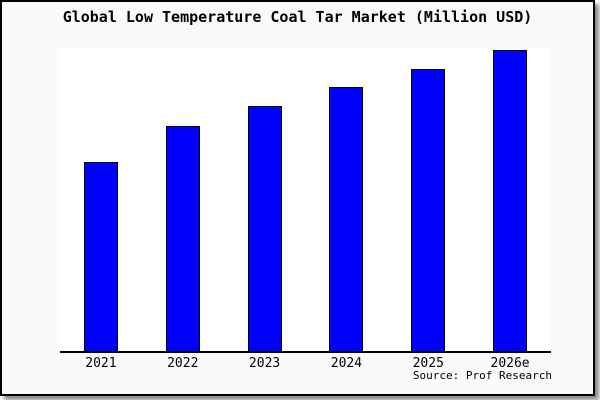 The image size is (600, 400). What do you see at coordinates (182, 238) in the screenshot?
I see `bar-2022` at bounding box center [182, 238].